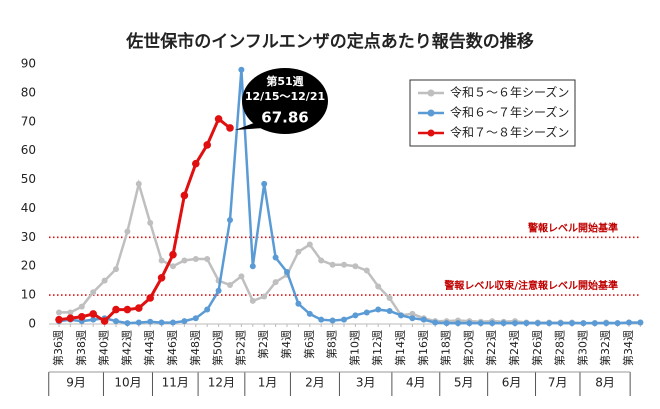  I want to click on x-tick-label: 第4週, so click(286, 344).